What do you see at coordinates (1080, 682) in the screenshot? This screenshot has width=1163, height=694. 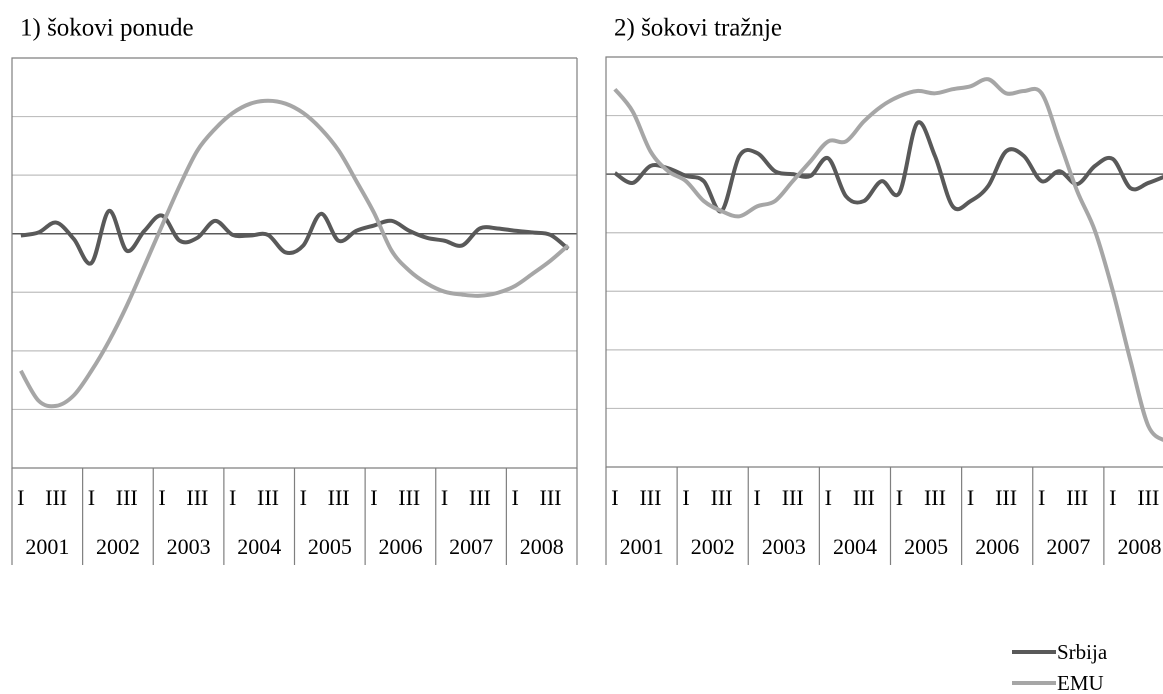 I see `legend-label: EMU` at bounding box center [1080, 682].